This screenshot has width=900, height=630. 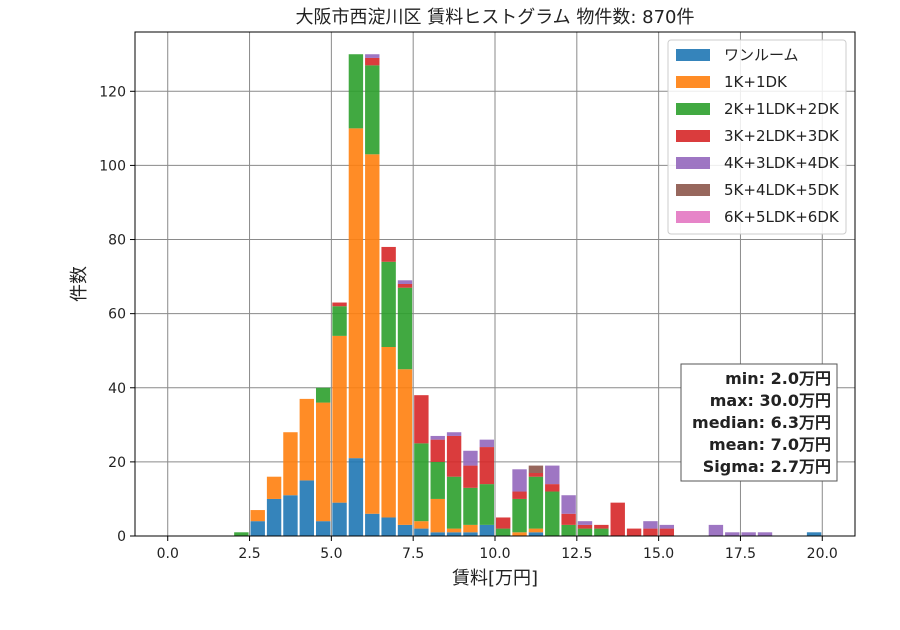 I want to click on x-tick-label: 15.0, so click(x=658, y=554).